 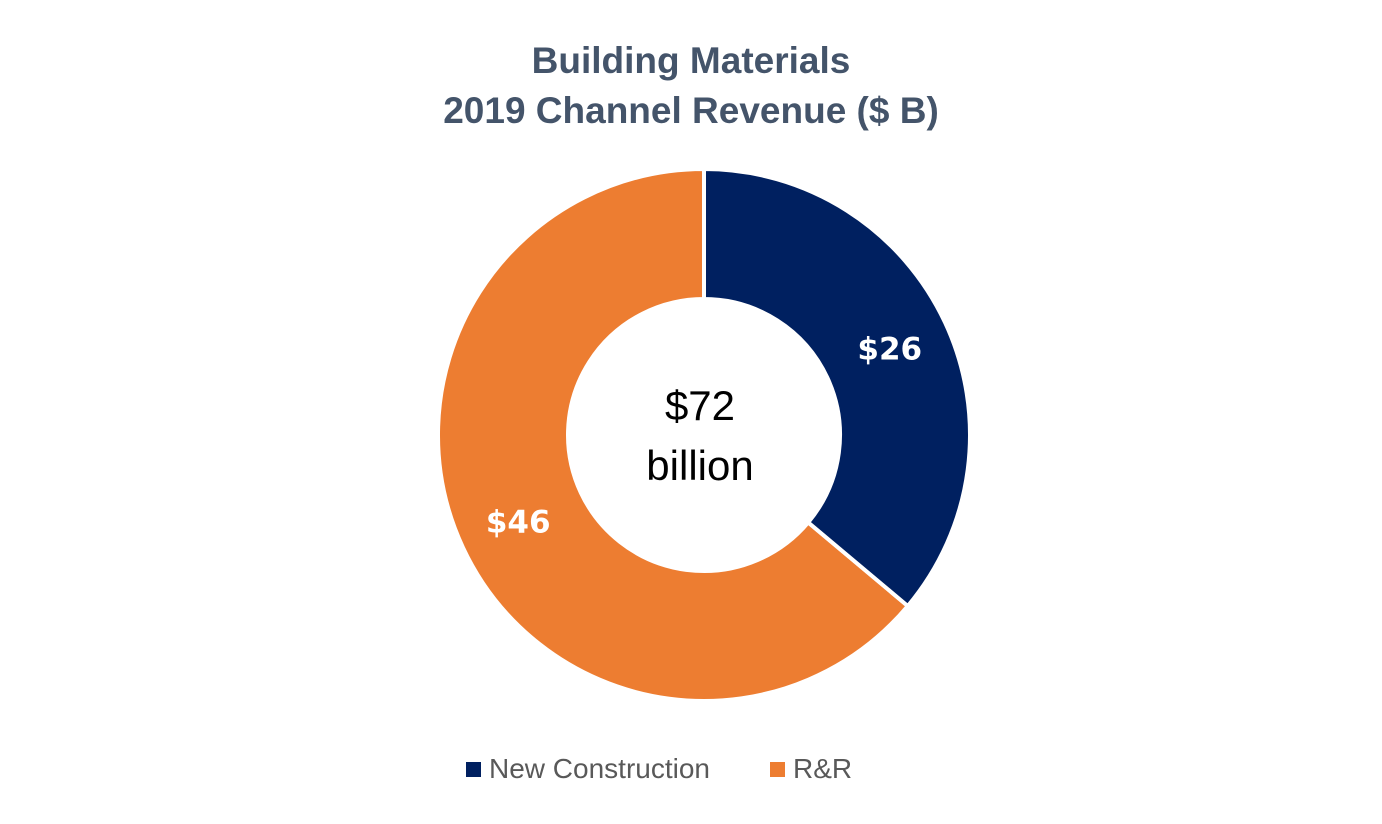 What do you see at coordinates (699, 465) in the screenshot?
I see `center-unit: billion` at bounding box center [699, 465].